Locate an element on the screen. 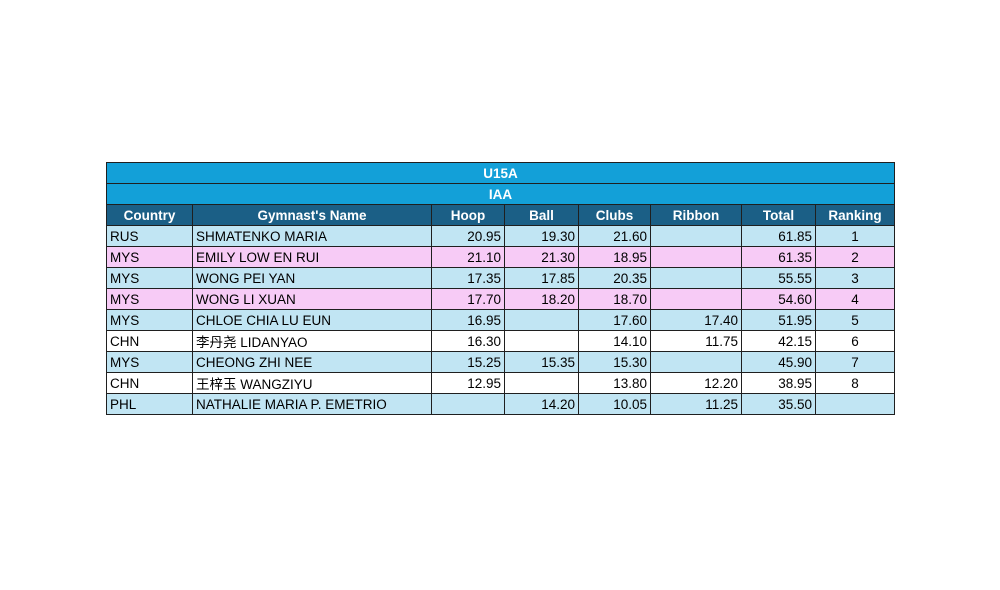 Image resolution: width=1000 pixels, height=590 pixels. cell-country: PHL is located at coordinates (149, 404).